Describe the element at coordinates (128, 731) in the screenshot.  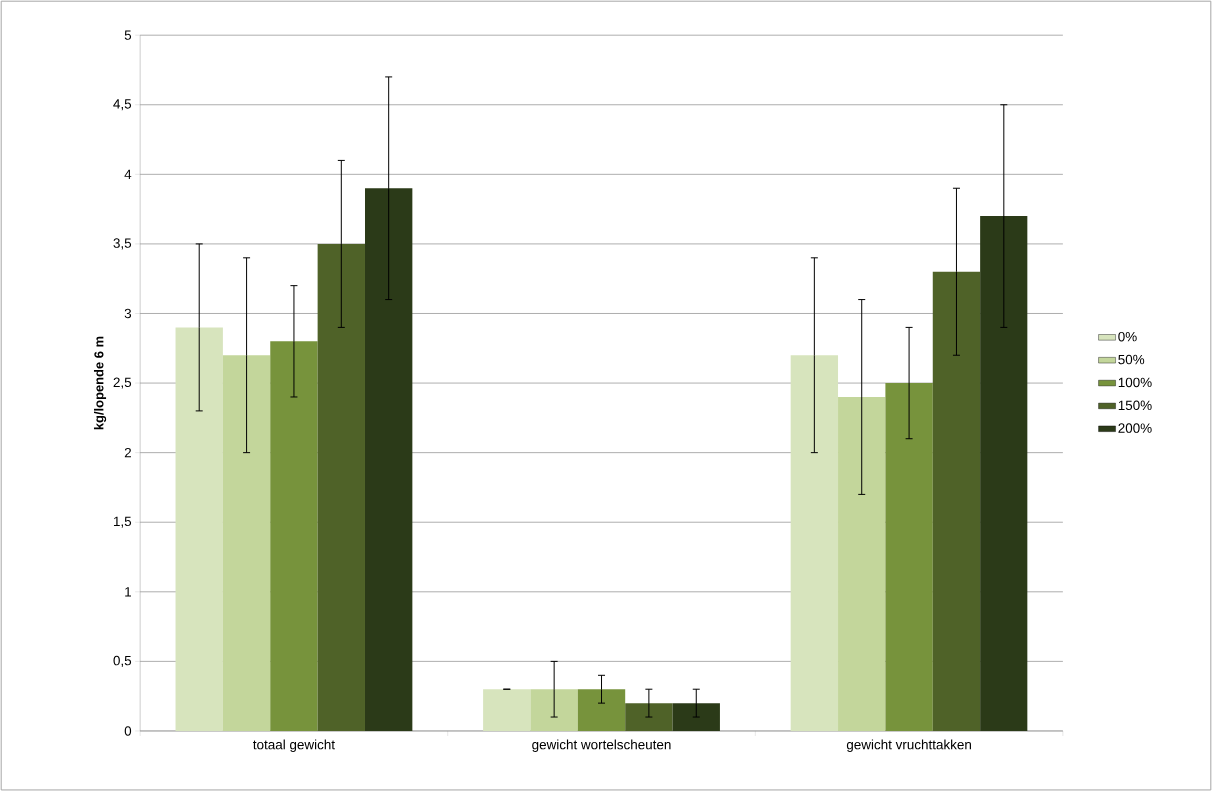
I see `y-tick-label: 0` at that location.